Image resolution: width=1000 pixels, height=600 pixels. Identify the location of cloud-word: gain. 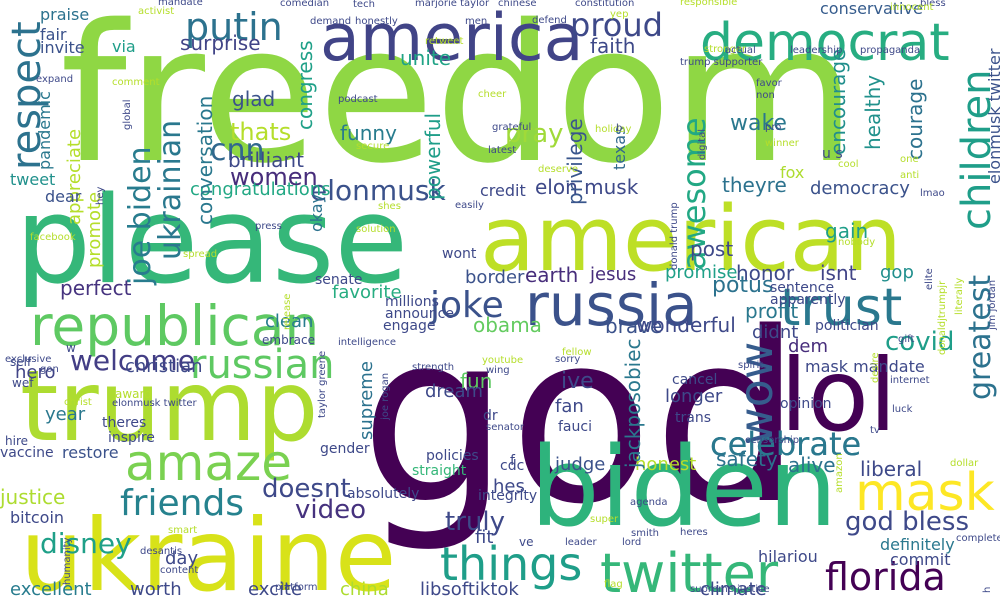
(846, 231).